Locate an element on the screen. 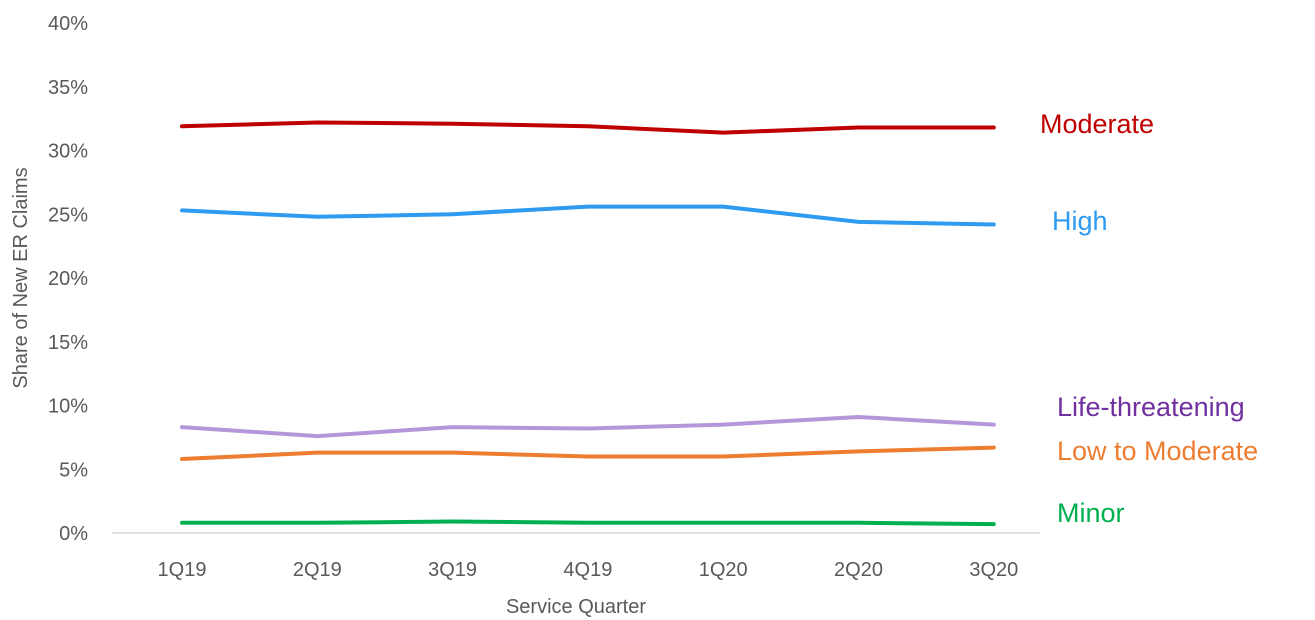 This screenshot has height=620, width=1315. x-tick-label: 1Q20 is located at coordinates (723, 570).